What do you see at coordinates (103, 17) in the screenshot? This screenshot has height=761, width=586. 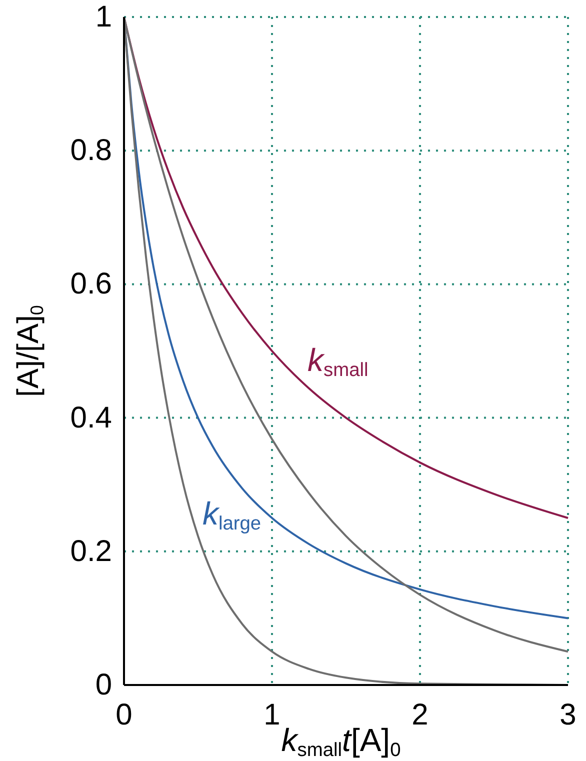 I see `y-tick-label: 1` at bounding box center [103, 17].